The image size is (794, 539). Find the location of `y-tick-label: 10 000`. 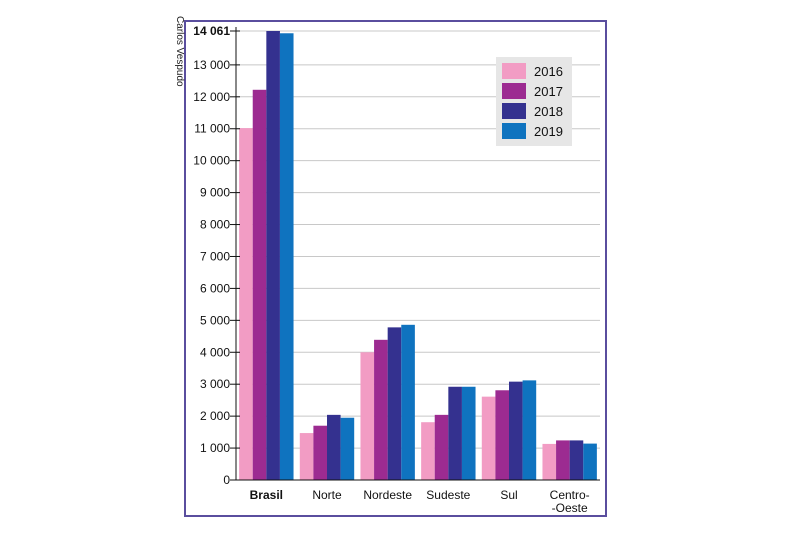

y-tick-label: 10 000 is located at coordinates (211, 161).